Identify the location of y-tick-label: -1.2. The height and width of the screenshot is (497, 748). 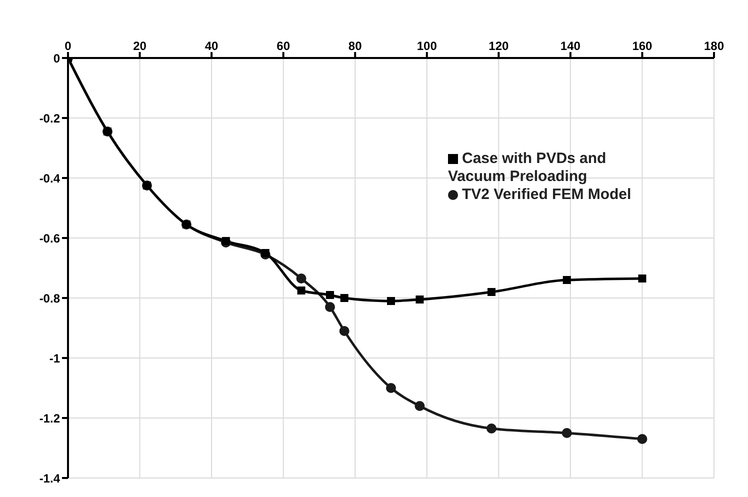
(49, 418).